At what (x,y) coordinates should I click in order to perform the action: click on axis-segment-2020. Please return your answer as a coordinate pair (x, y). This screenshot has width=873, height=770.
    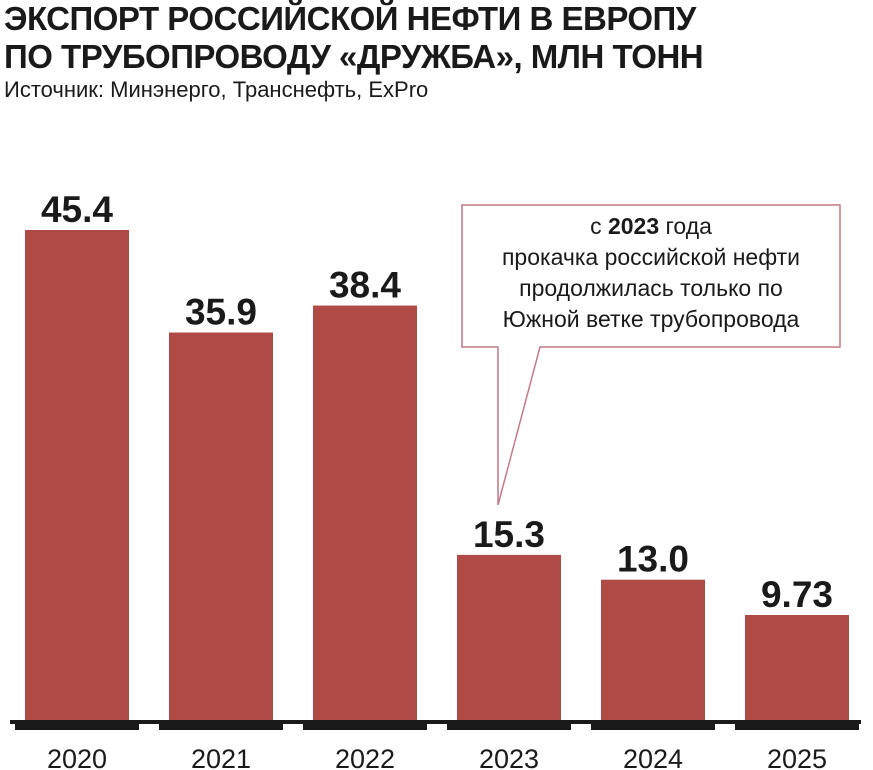
    Looking at the image, I should click on (77, 725).